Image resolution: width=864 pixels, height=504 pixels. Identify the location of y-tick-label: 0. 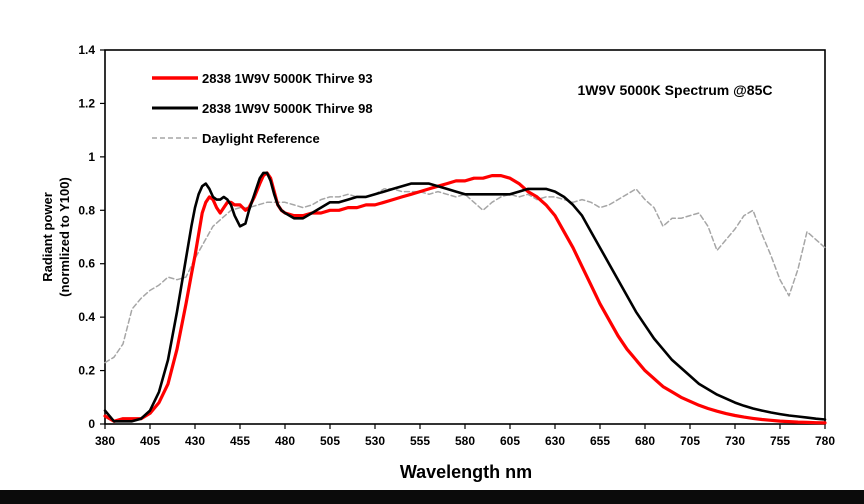
(91, 424).